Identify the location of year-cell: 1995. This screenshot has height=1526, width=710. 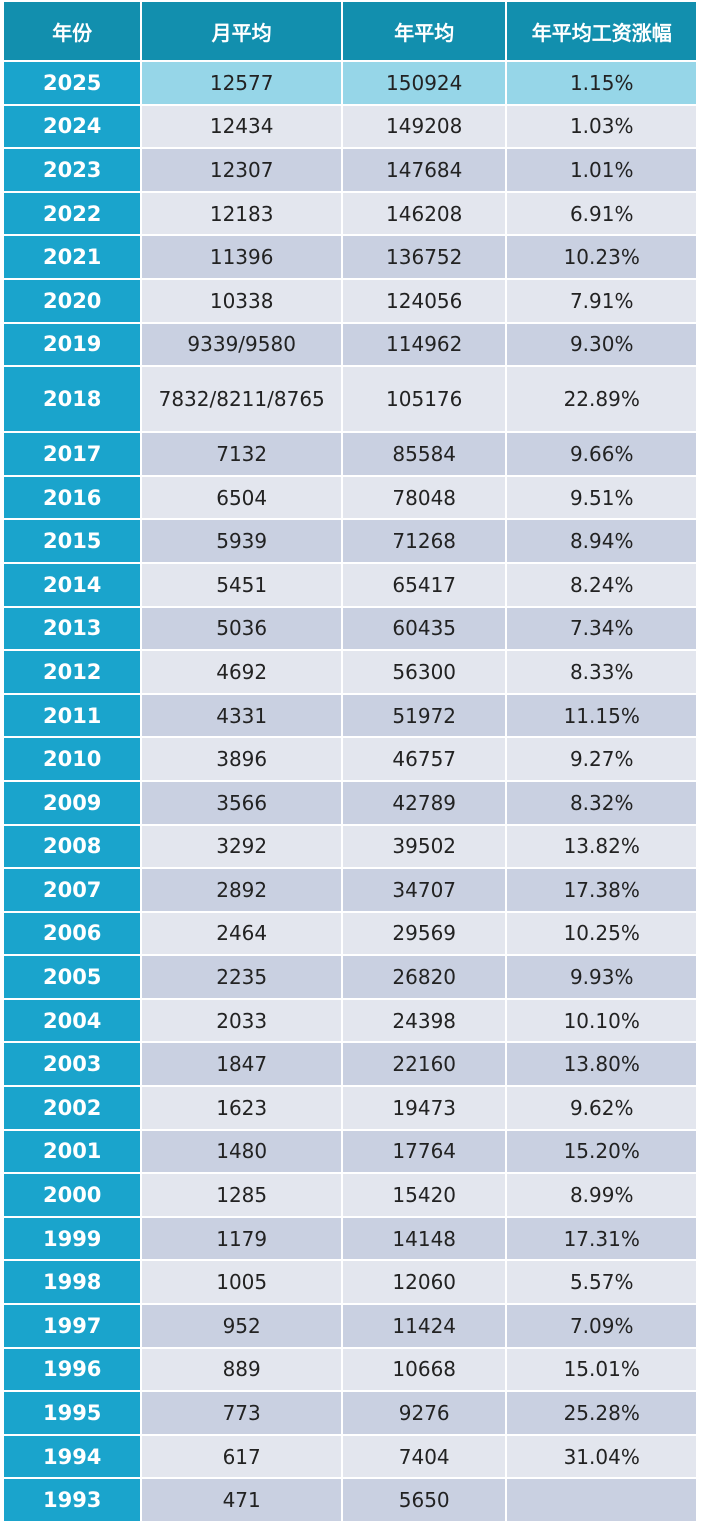
(72, 1413).